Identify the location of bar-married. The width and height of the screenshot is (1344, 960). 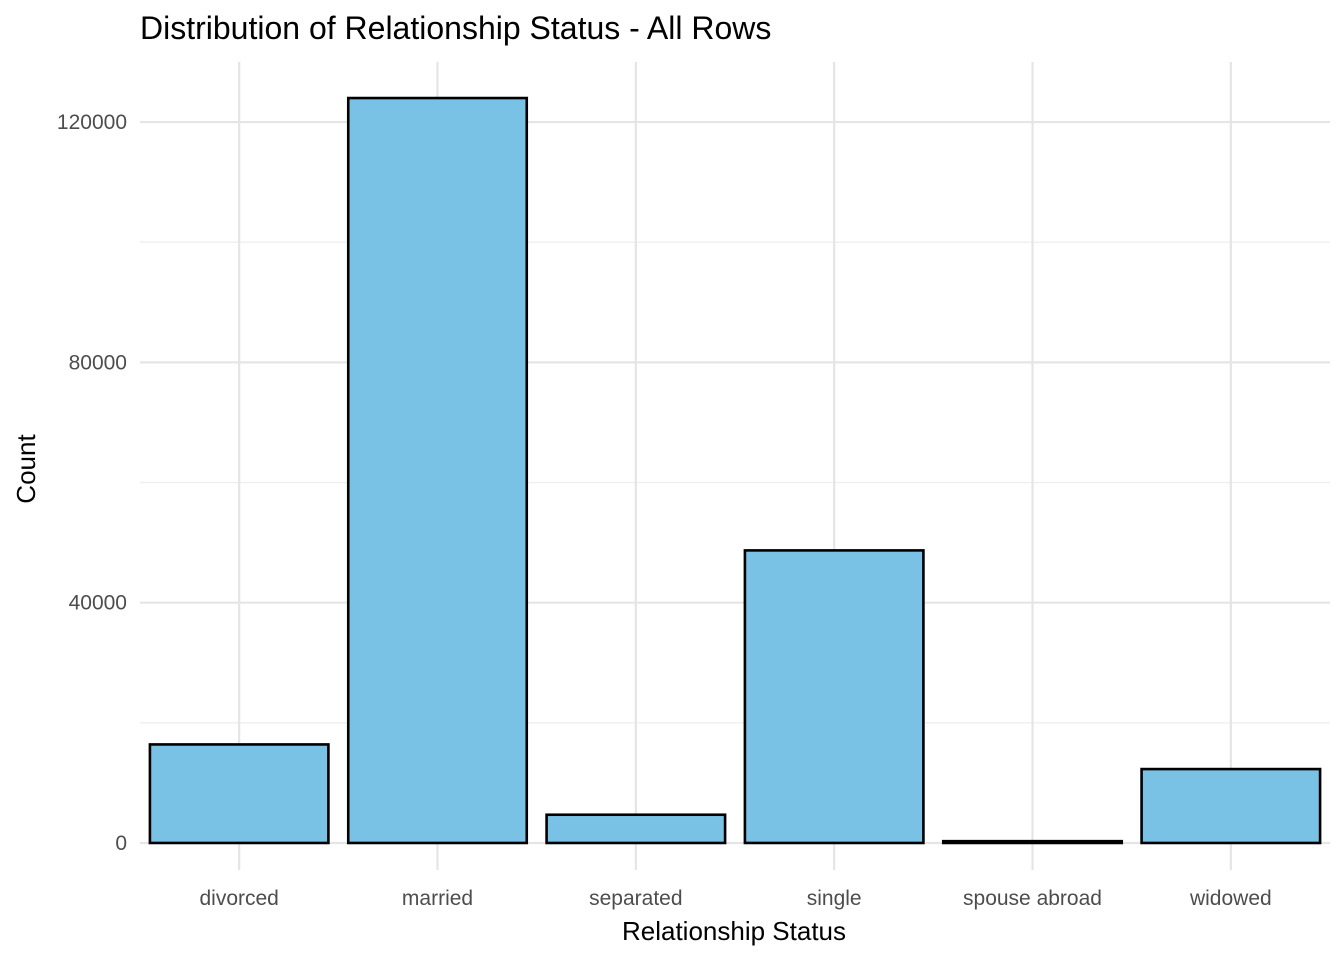
(437, 470).